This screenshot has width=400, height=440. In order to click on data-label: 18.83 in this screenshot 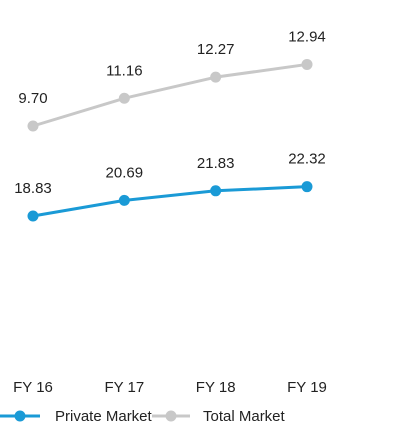, I will do `click(33, 188)`.